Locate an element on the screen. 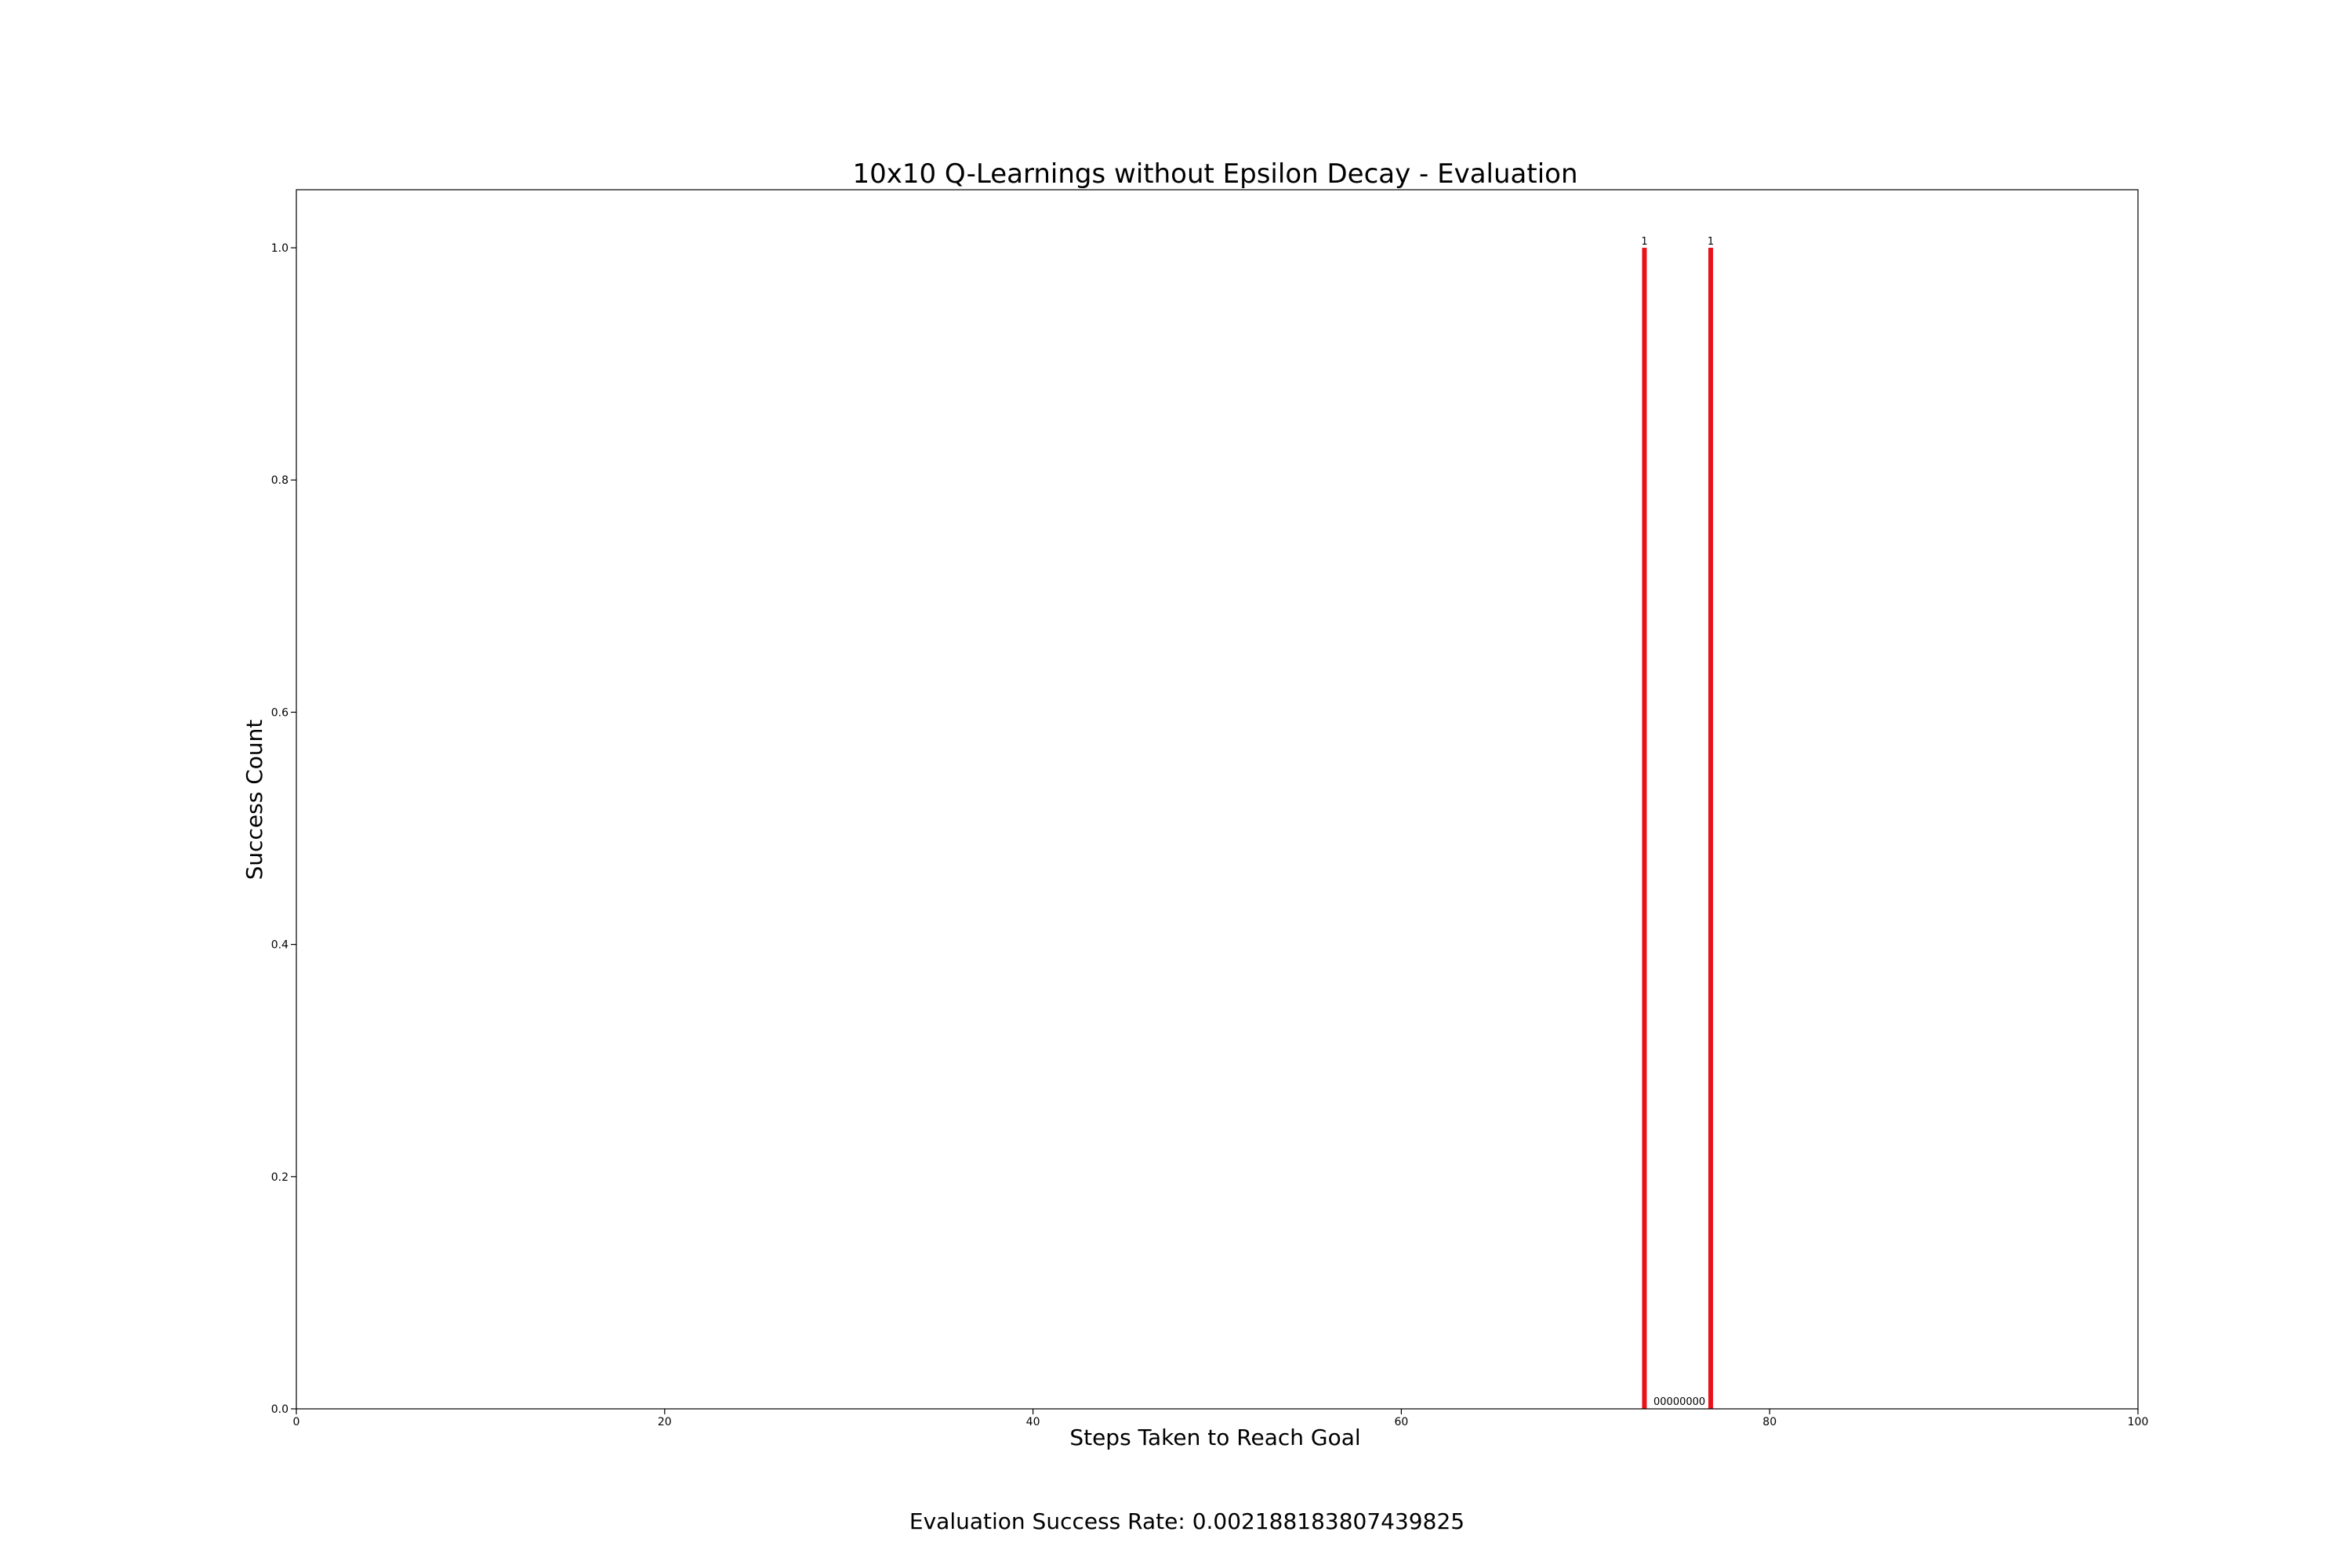 This screenshot has height=1568, width=2352. bar-label-1: 1 is located at coordinates (1711, 242).